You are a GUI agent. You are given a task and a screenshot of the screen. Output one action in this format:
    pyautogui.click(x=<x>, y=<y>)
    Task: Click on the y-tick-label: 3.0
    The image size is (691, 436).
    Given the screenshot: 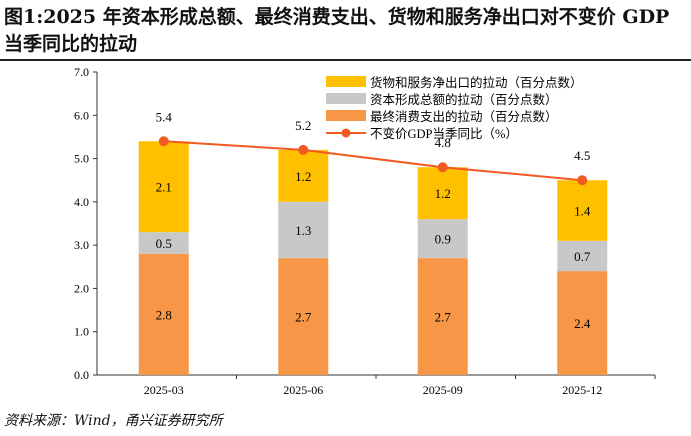 What is the action you would take?
    pyautogui.click(x=81, y=245)
    